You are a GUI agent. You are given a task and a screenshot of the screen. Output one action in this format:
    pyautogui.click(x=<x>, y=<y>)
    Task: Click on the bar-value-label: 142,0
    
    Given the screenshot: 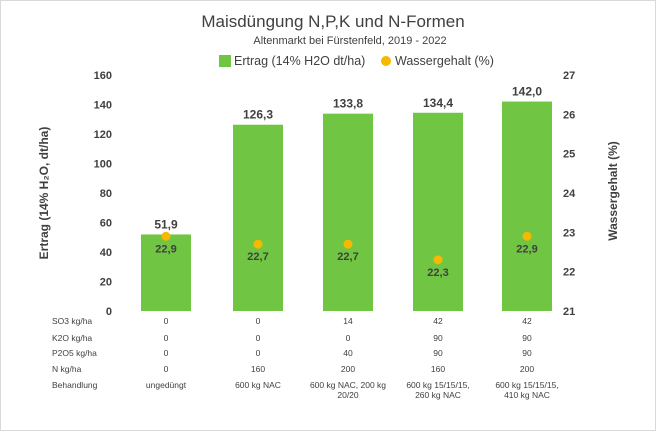 What is the action you would take?
    pyautogui.click(x=527, y=92)
    